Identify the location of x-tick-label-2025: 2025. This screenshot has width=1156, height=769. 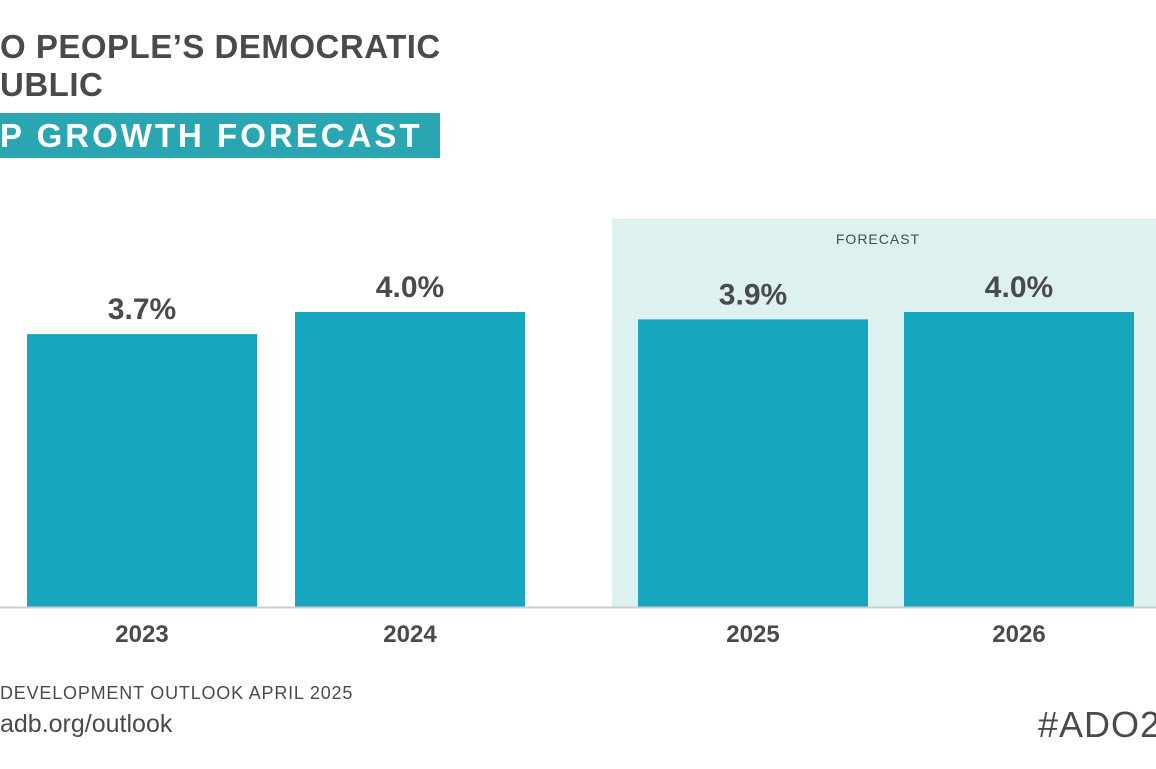
(752, 634).